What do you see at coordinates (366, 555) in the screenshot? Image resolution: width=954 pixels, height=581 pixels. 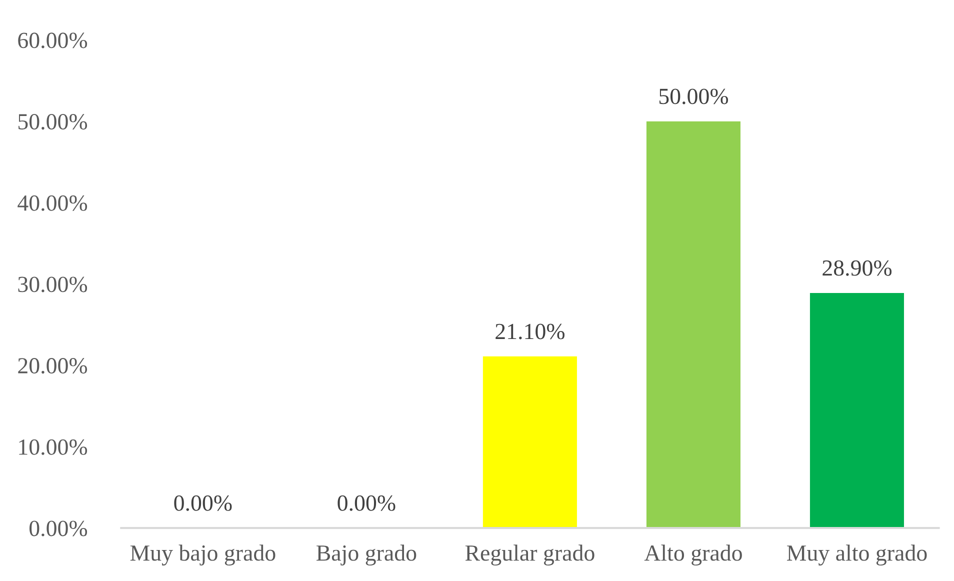 I see `x-tick-label: Bajo grado` at bounding box center [366, 555].